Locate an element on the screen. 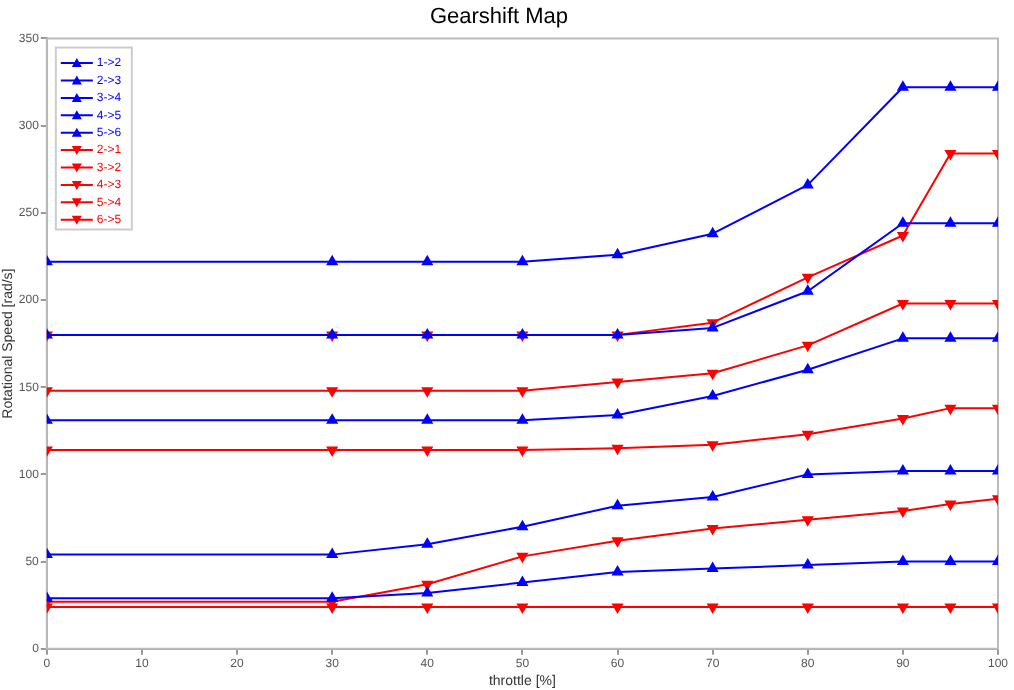 This screenshot has height=690, width=1014. chart-title: Gearshift Map is located at coordinates (499, 17).